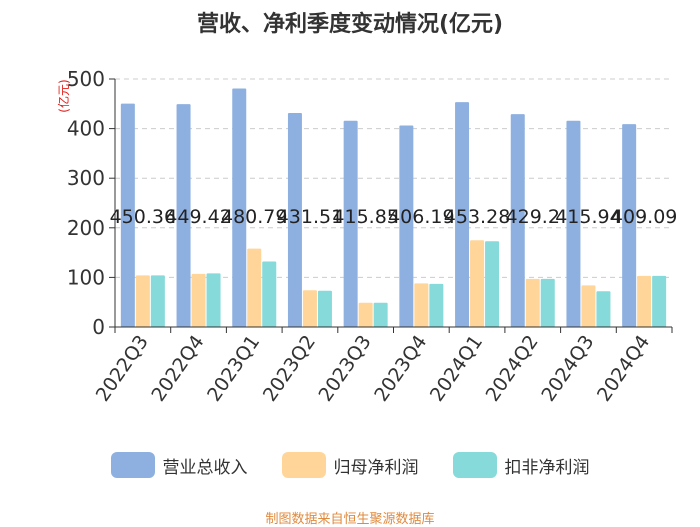 The height and width of the screenshot is (527, 700). I want to click on bar-1-2023Q2, so click(294, 219).